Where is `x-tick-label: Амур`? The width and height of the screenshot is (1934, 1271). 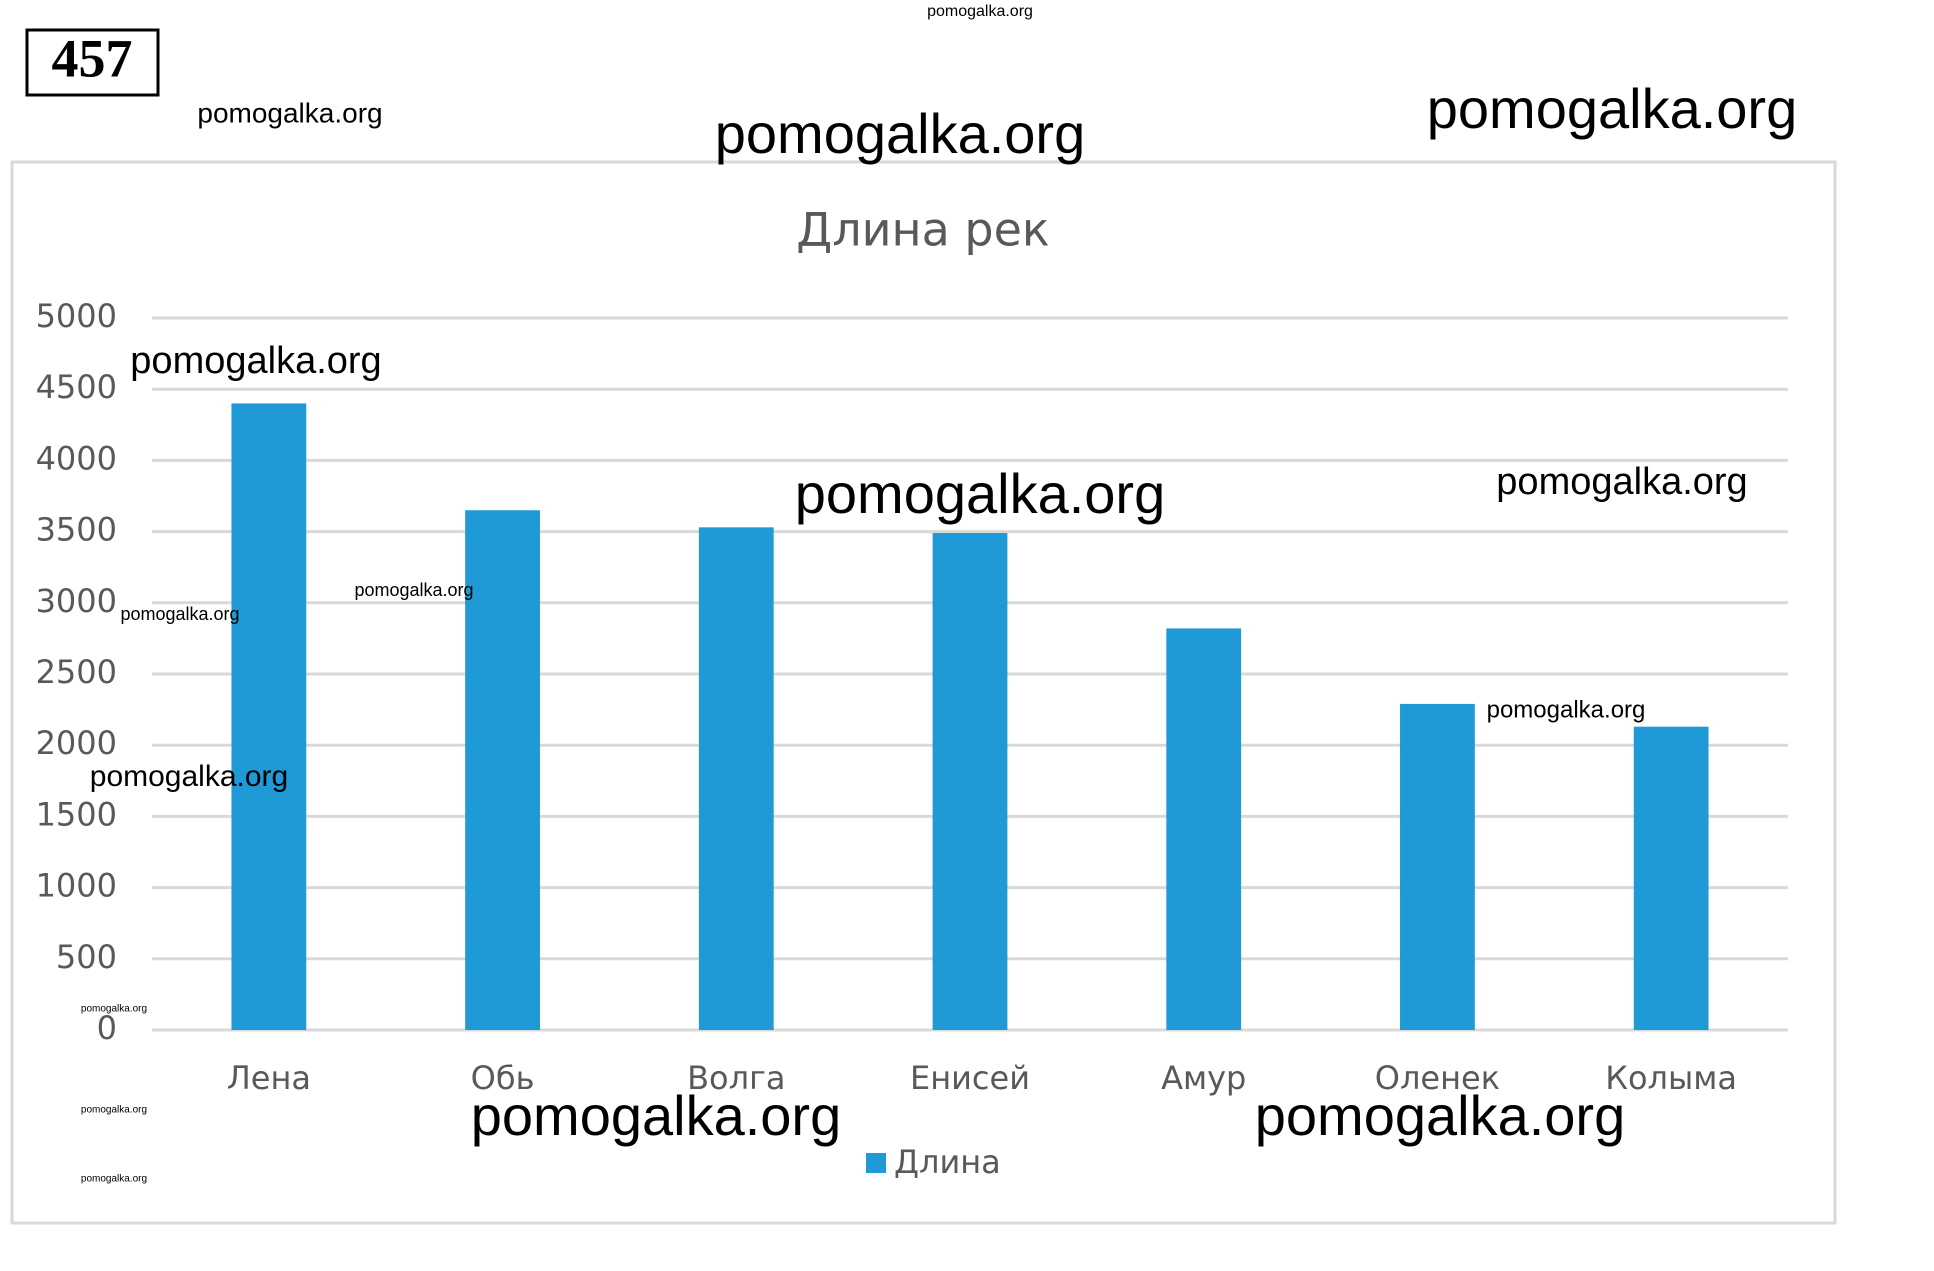 x-tick-label: Амур is located at coordinates (1203, 1078).